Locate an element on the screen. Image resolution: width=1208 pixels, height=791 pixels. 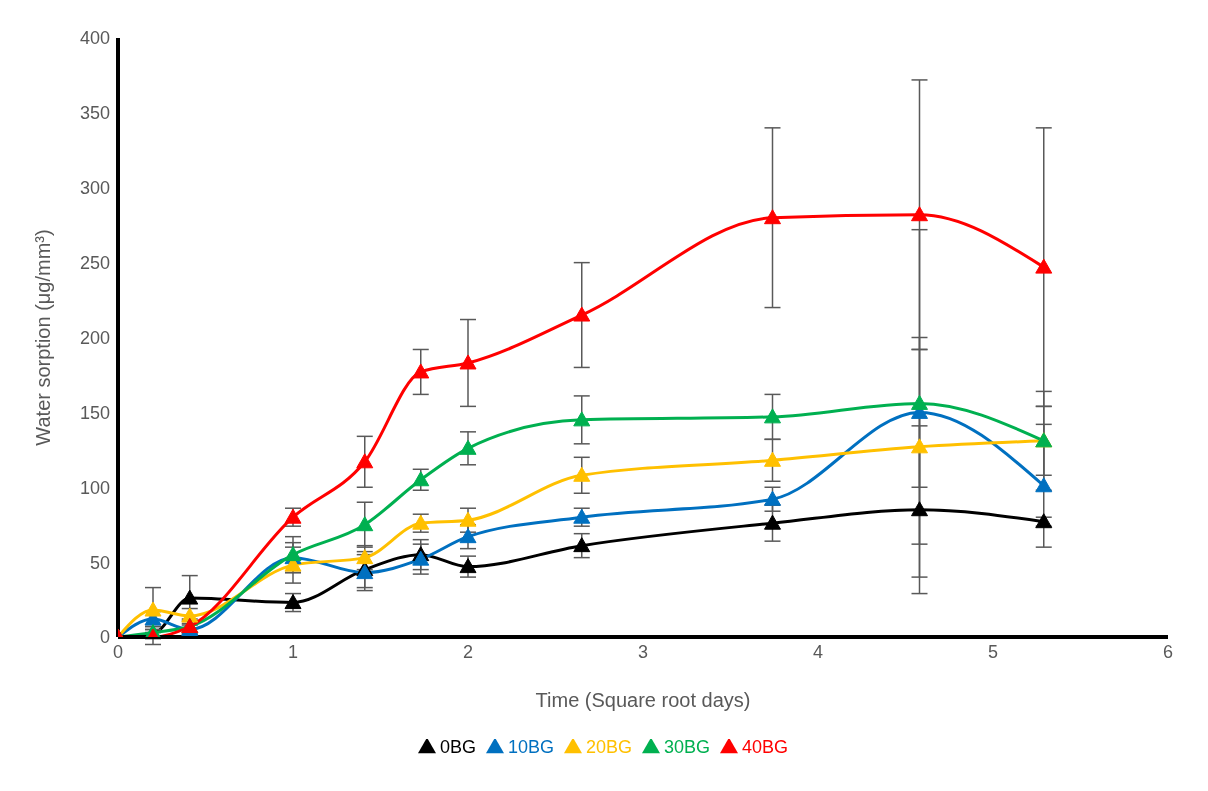
x-tick-label: 1 is located at coordinates (293, 651).